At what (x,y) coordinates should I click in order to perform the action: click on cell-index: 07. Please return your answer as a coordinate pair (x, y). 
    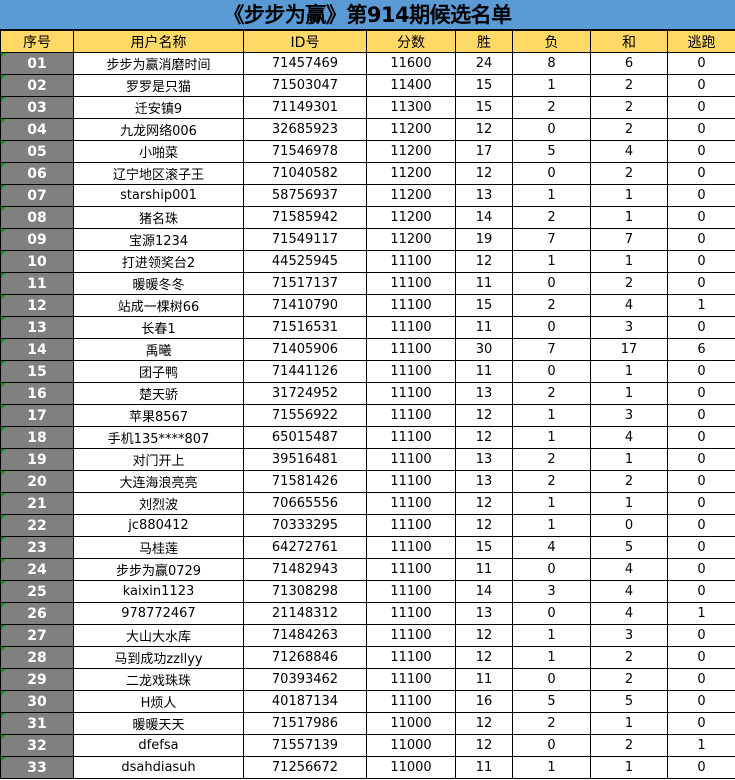
    Looking at the image, I should click on (37, 195).